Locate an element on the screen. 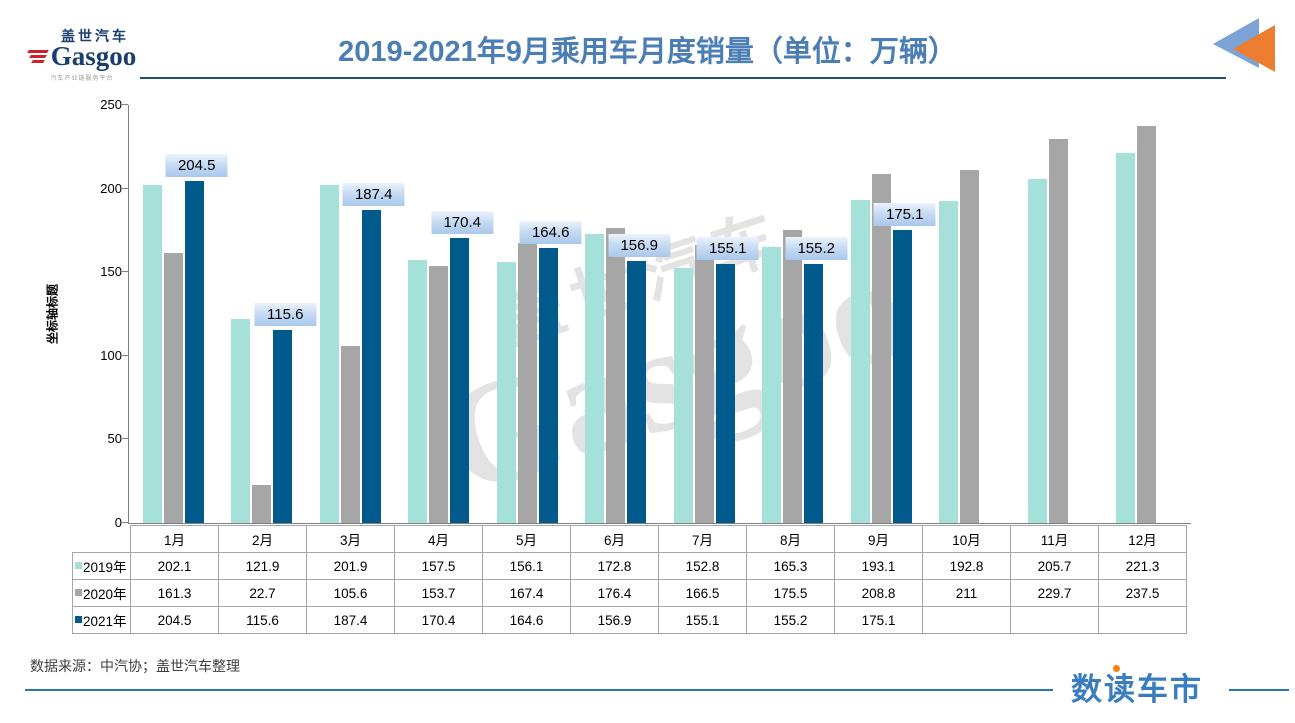 The image size is (1295, 723). table-value-cell: 155.1 is located at coordinates (702, 620).